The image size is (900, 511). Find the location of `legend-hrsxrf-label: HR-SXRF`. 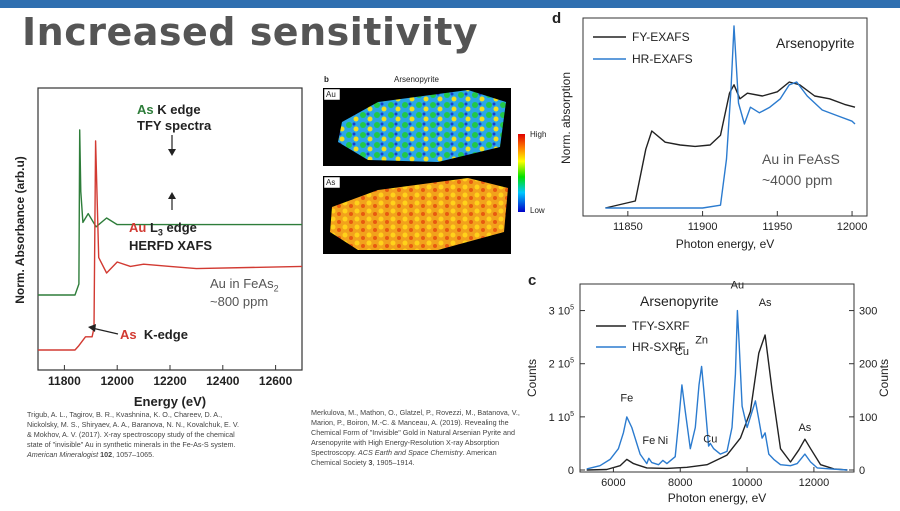

legend-hrsxrf-label: HR-SXRF is located at coordinates (658, 347).